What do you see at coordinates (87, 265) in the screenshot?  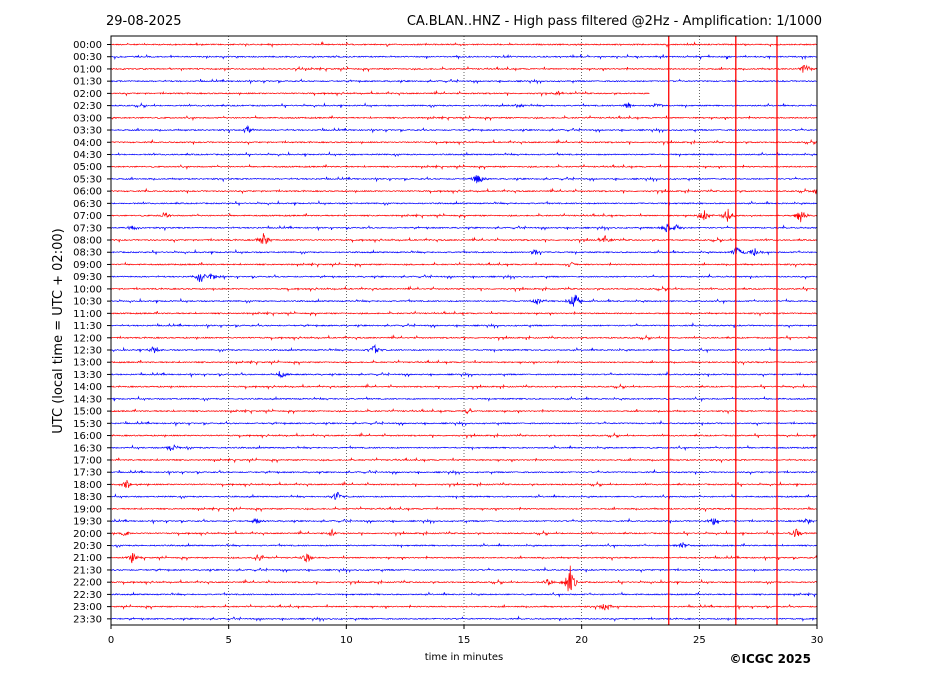 I see `y-tick-label: 09:00` at bounding box center [87, 265].